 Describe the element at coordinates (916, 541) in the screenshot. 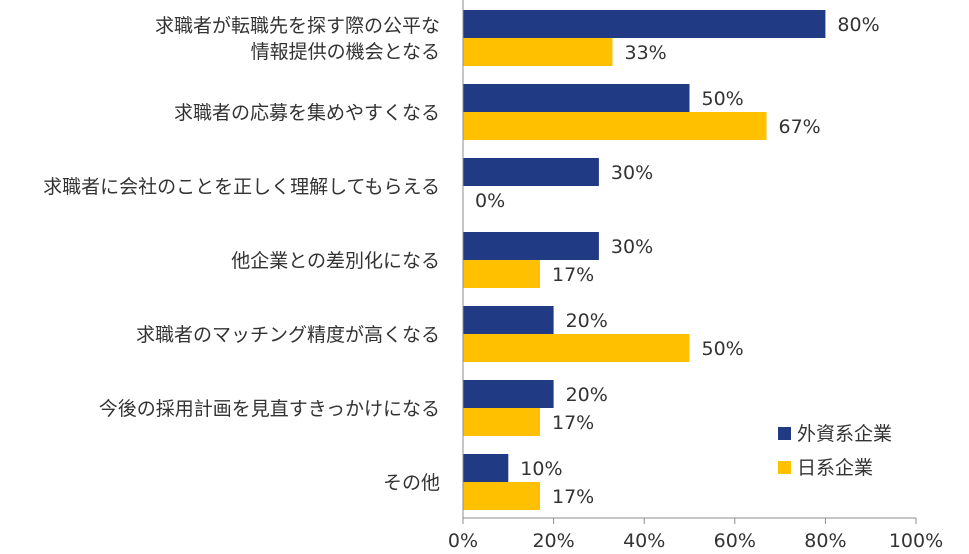

I see `x-tick-label: 100%` at that location.